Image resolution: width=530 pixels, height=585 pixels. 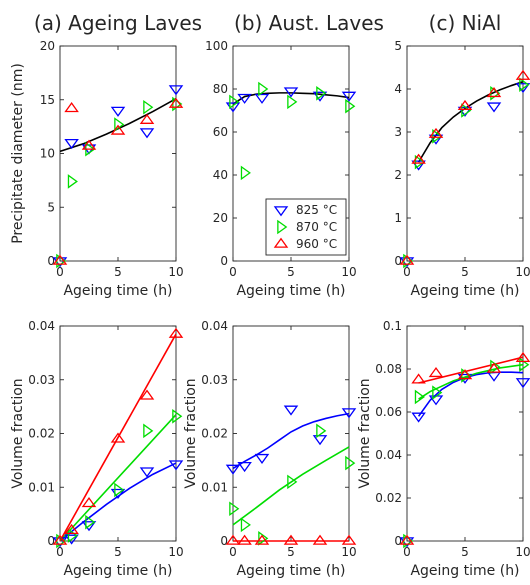 What do you see at coordinates (398, 46) in the screenshot?
I see `y-tick-label: 5` at bounding box center [398, 46].